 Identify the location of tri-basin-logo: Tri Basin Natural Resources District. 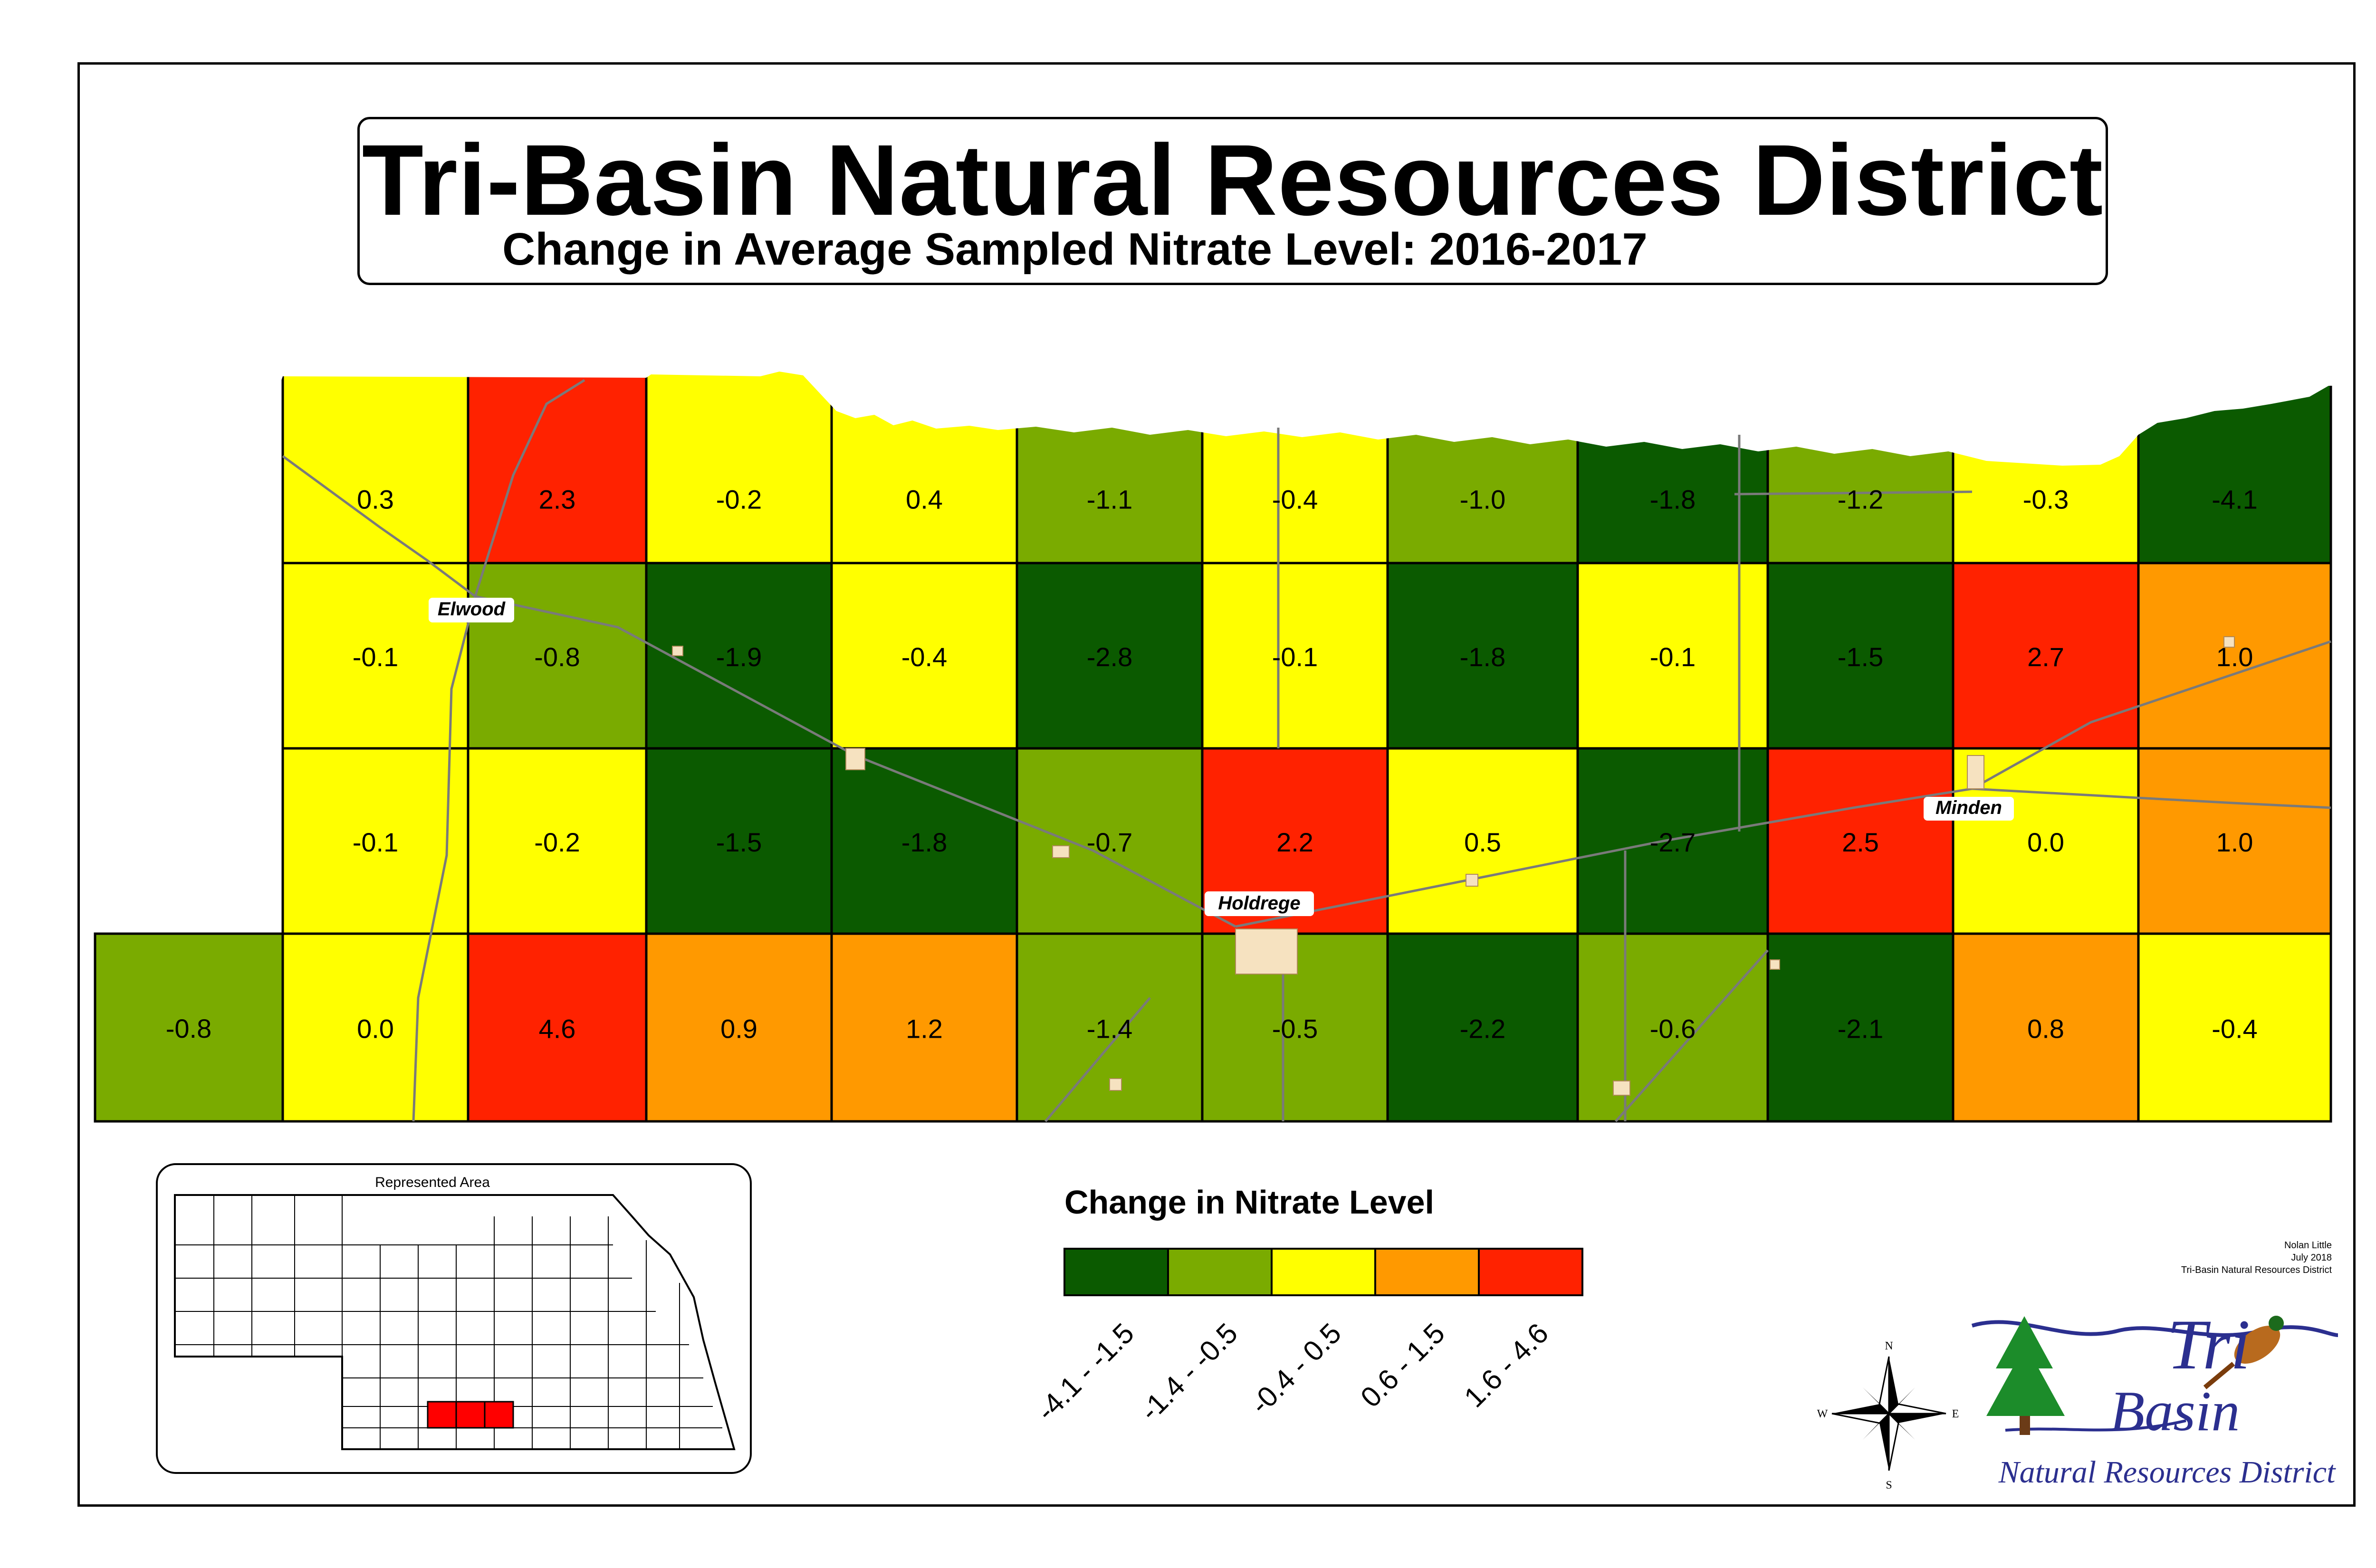
(2154, 1398).